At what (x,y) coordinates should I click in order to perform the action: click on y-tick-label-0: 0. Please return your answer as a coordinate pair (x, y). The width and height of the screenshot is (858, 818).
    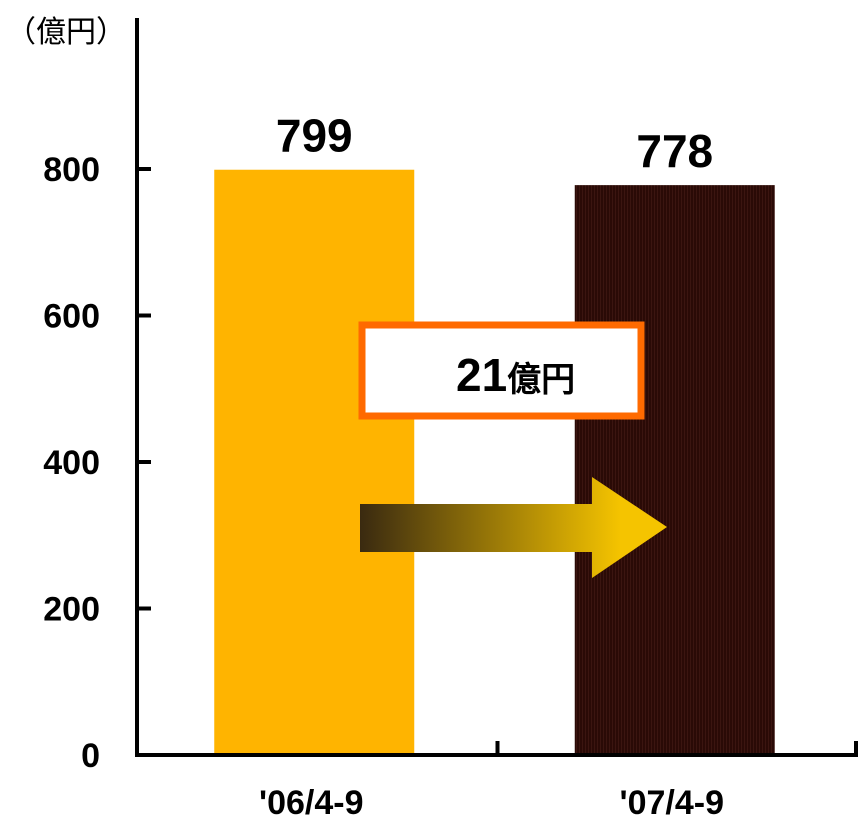
    Looking at the image, I should click on (90, 756).